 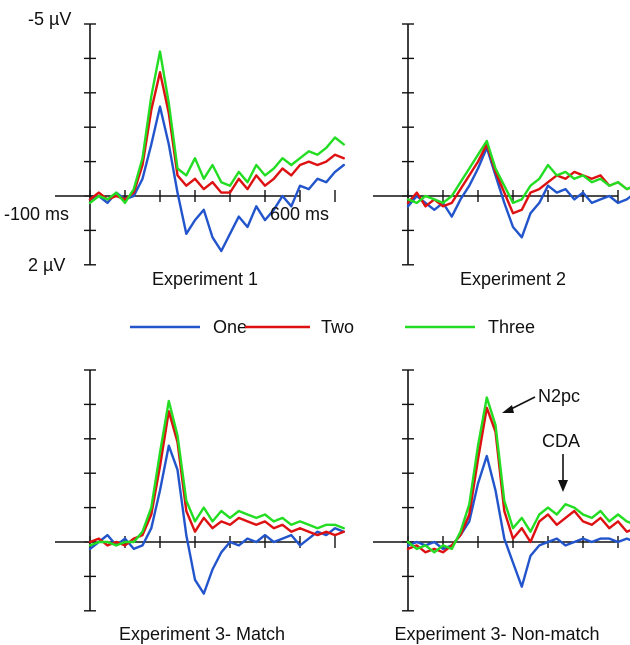 What do you see at coordinates (511, 327) in the screenshot?
I see `legend-label-three: Three` at bounding box center [511, 327].